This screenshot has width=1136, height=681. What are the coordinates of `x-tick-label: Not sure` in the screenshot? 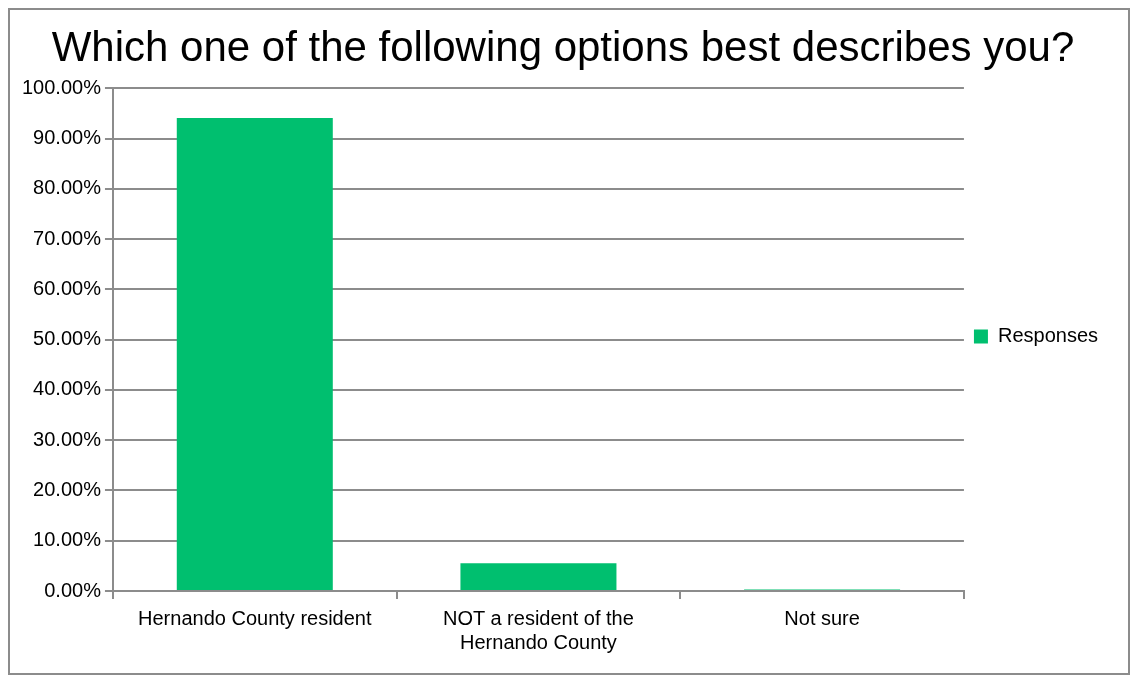 It's located at (822, 617).